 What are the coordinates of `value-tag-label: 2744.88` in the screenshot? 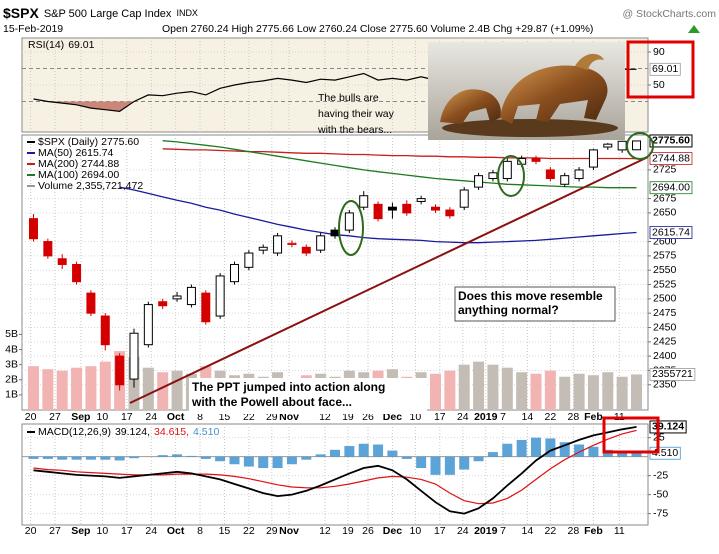 It's located at (671, 158).